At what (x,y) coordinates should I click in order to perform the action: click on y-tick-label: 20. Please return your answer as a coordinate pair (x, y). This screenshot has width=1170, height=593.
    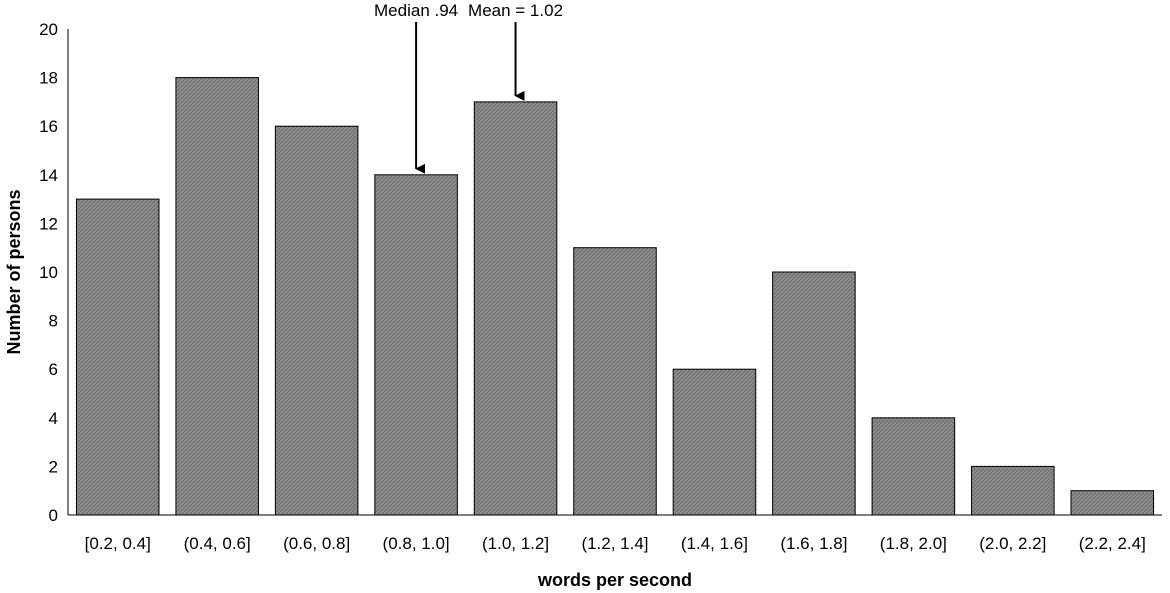
    Looking at the image, I should click on (48, 29).